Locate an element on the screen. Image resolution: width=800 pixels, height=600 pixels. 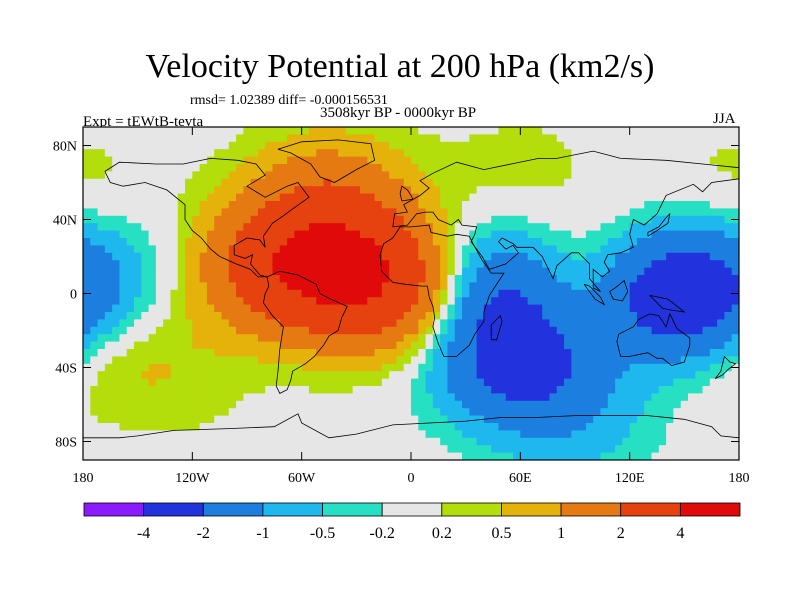
x-tick-label: 180 is located at coordinates (83, 478).